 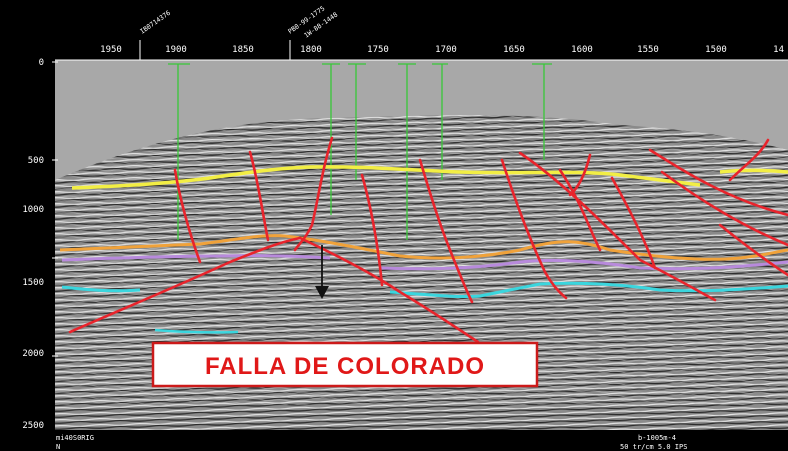 What do you see at coordinates (33, 426) in the screenshot?
I see `y-tick-label: 2500` at bounding box center [33, 426].